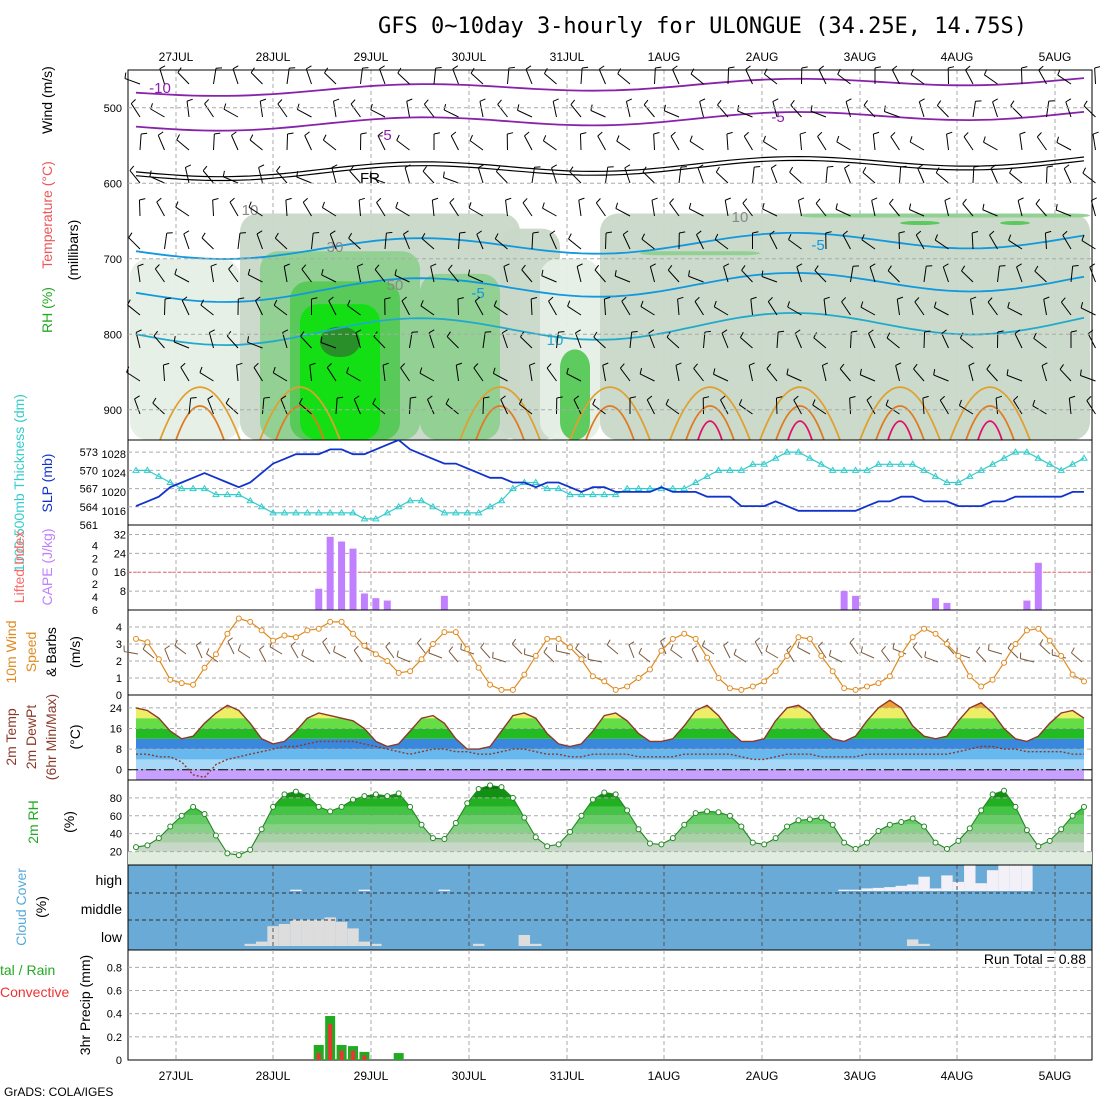  Describe the element at coordinates (845, 326) in the screenshot. I see `rh-shade` at that location.